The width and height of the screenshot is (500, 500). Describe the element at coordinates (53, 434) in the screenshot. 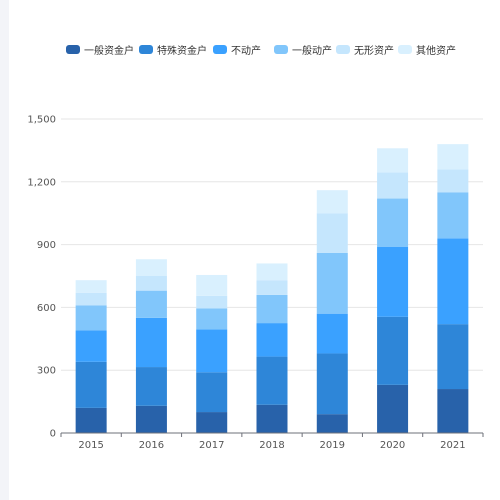

I see `y-tick-label: 0` at that location.